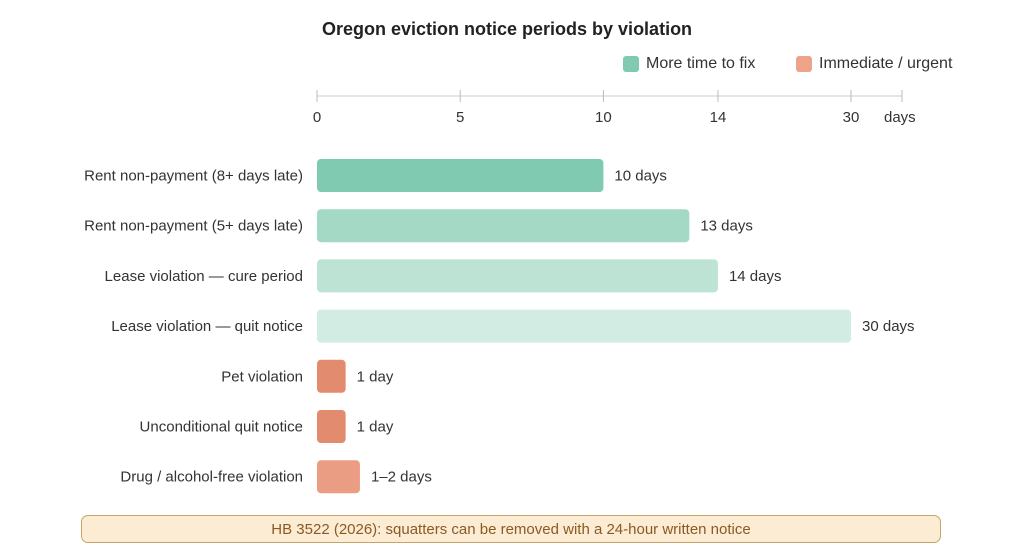 This screenshot has height=557, width=1024. I want to click on value-label-lease-violation-quit-notice: 30 days, so click(888, 326).